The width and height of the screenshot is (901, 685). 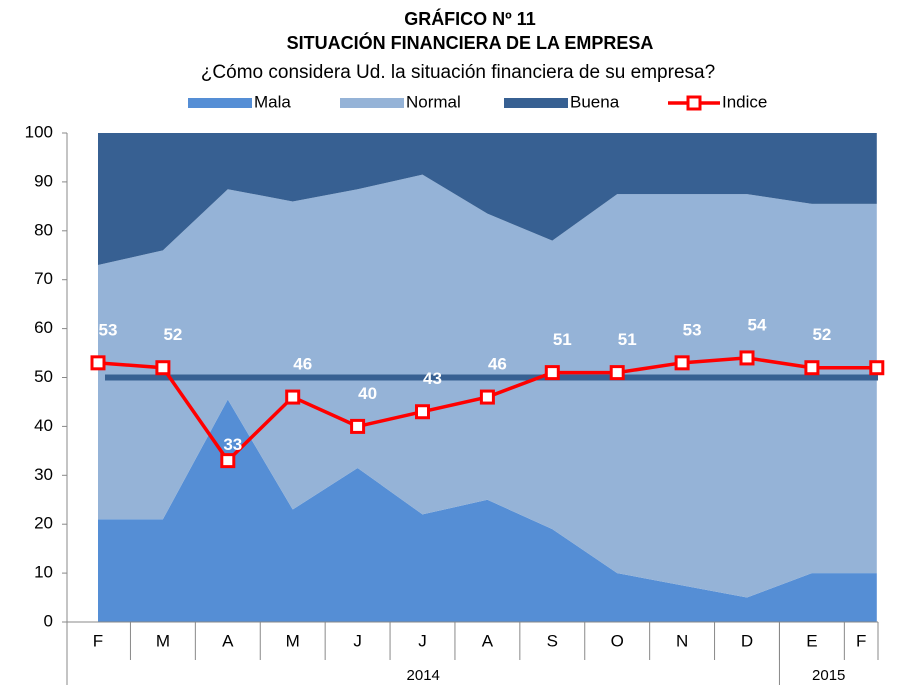 What do you see at coordinates (232, 444) in the screenshot?
I see `data-label: 33` at bounding box center [232, 444].